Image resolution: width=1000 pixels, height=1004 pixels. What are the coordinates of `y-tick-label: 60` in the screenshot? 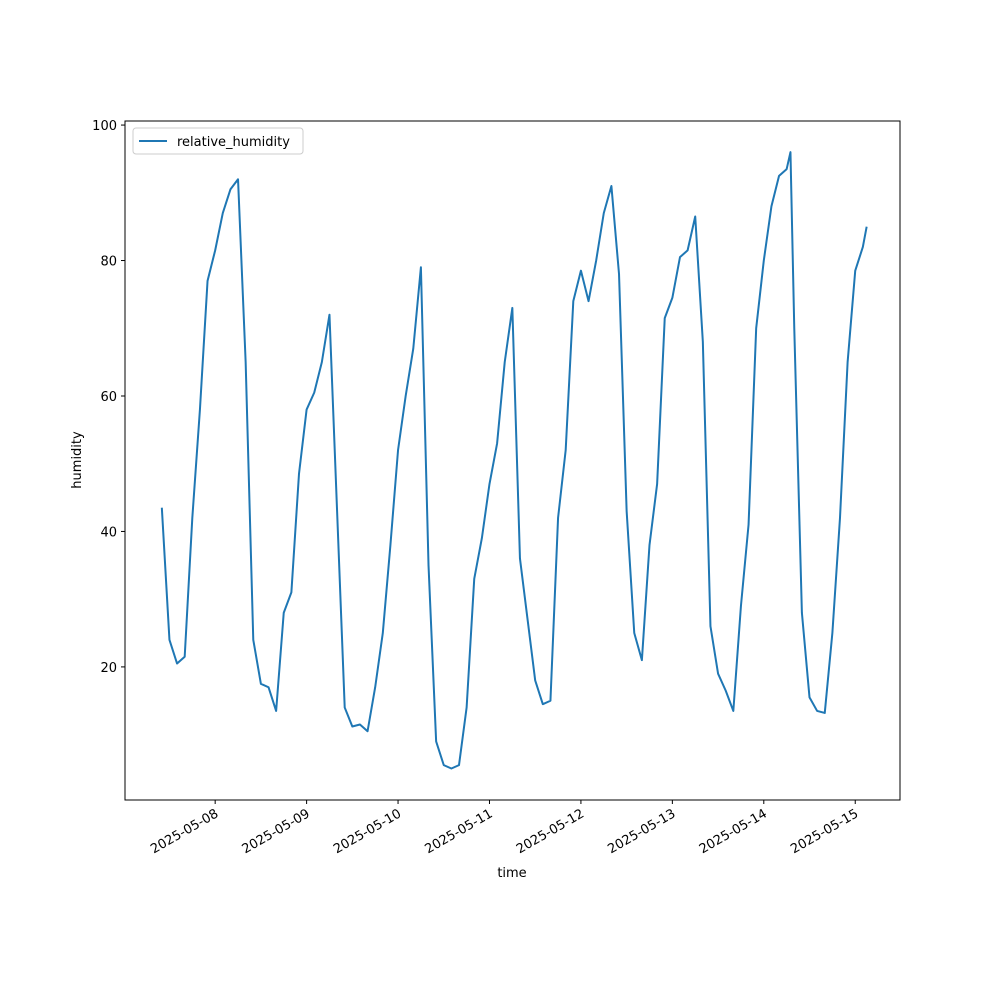 It's located at (108, 397).